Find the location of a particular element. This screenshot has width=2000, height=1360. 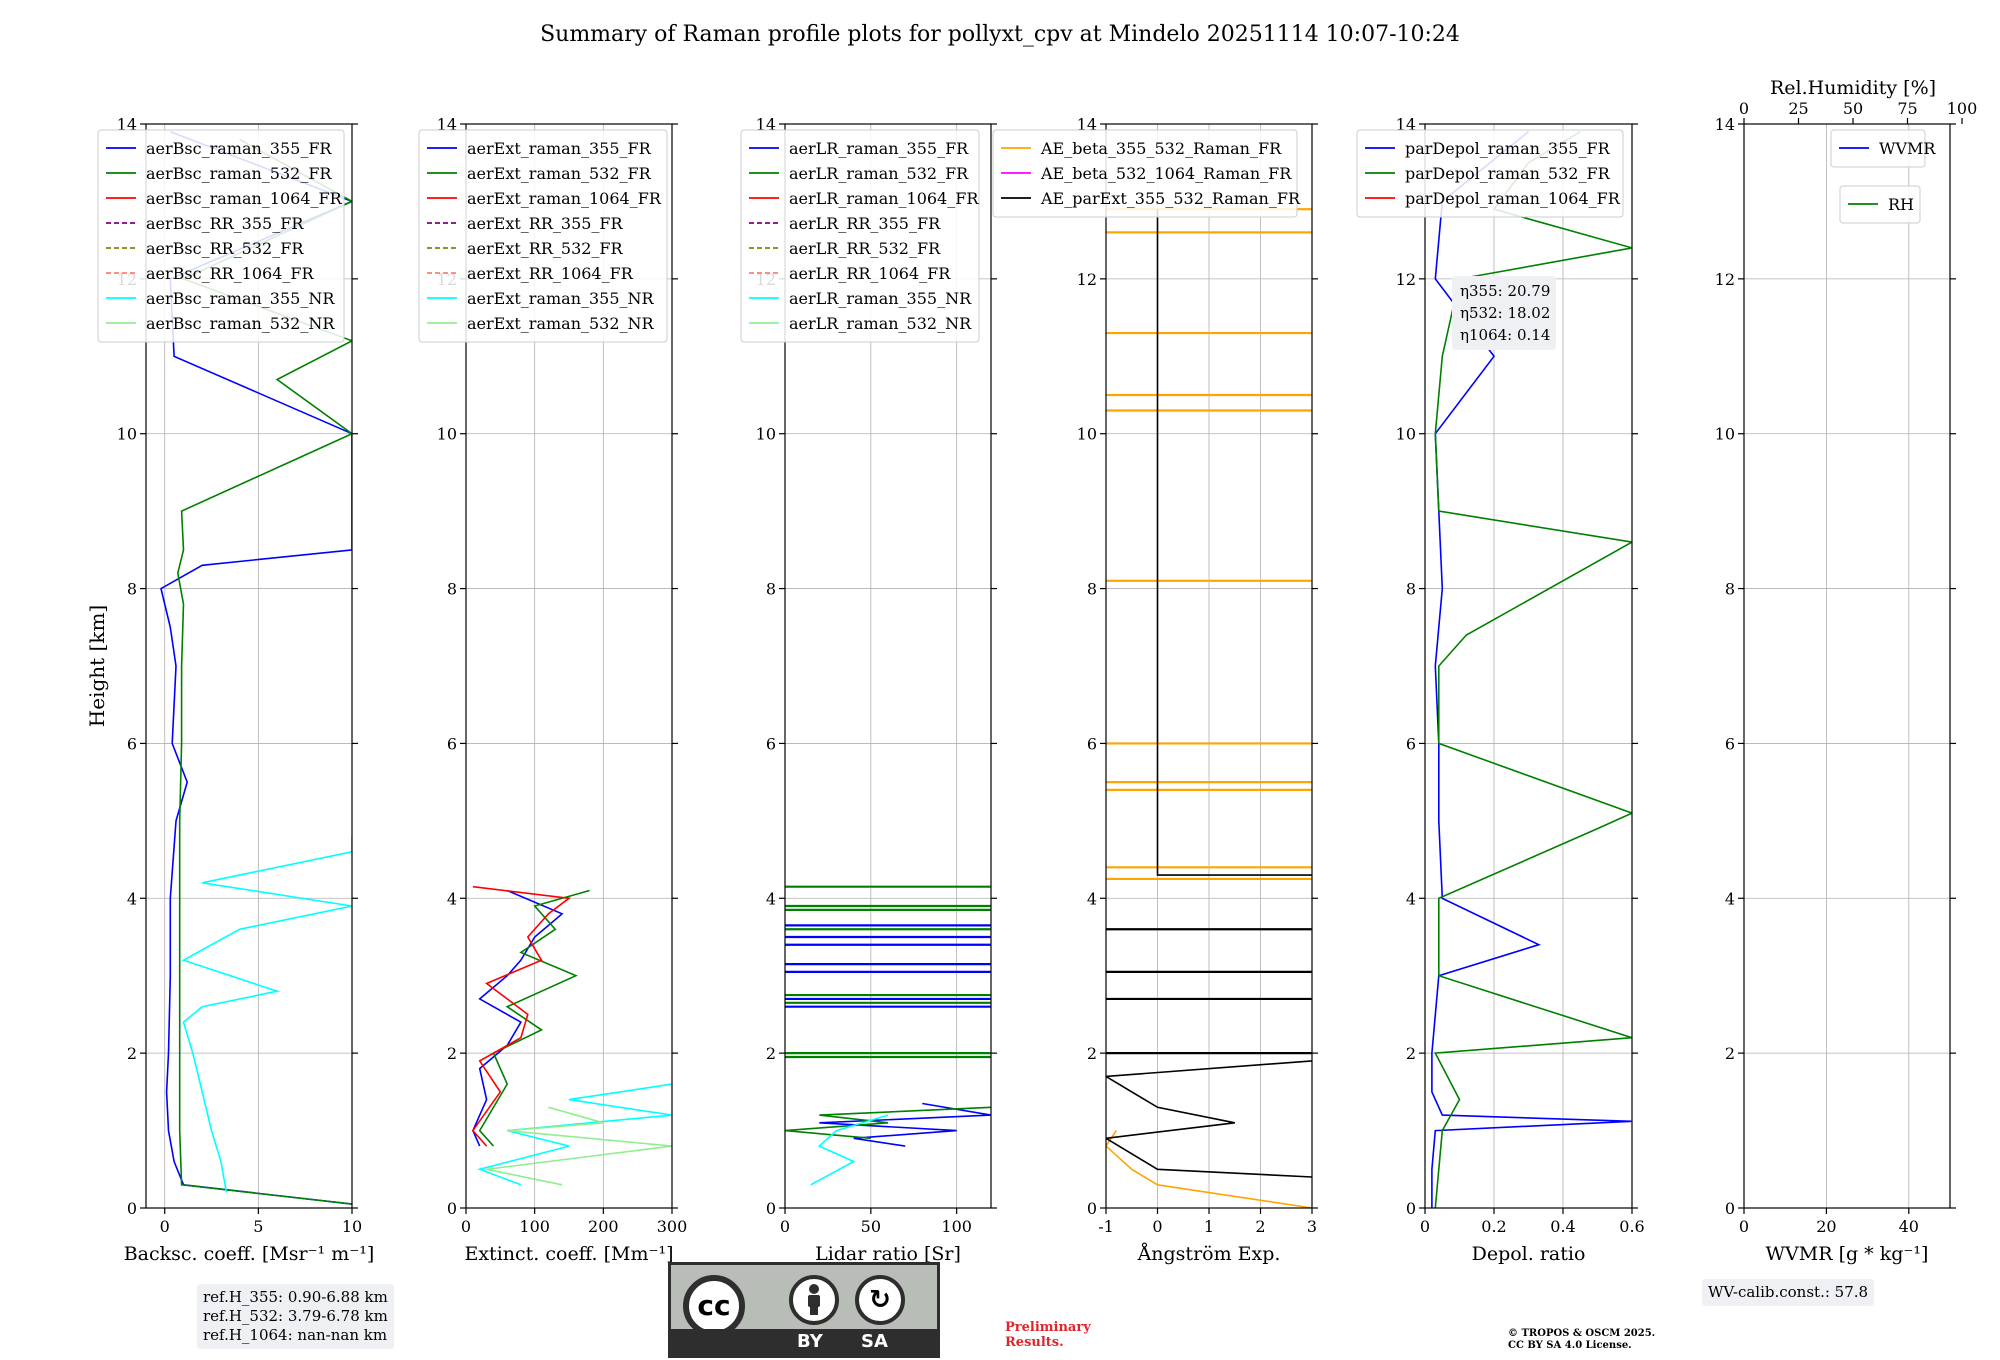

plot-area-depol is located at coordinates (1531, 669).